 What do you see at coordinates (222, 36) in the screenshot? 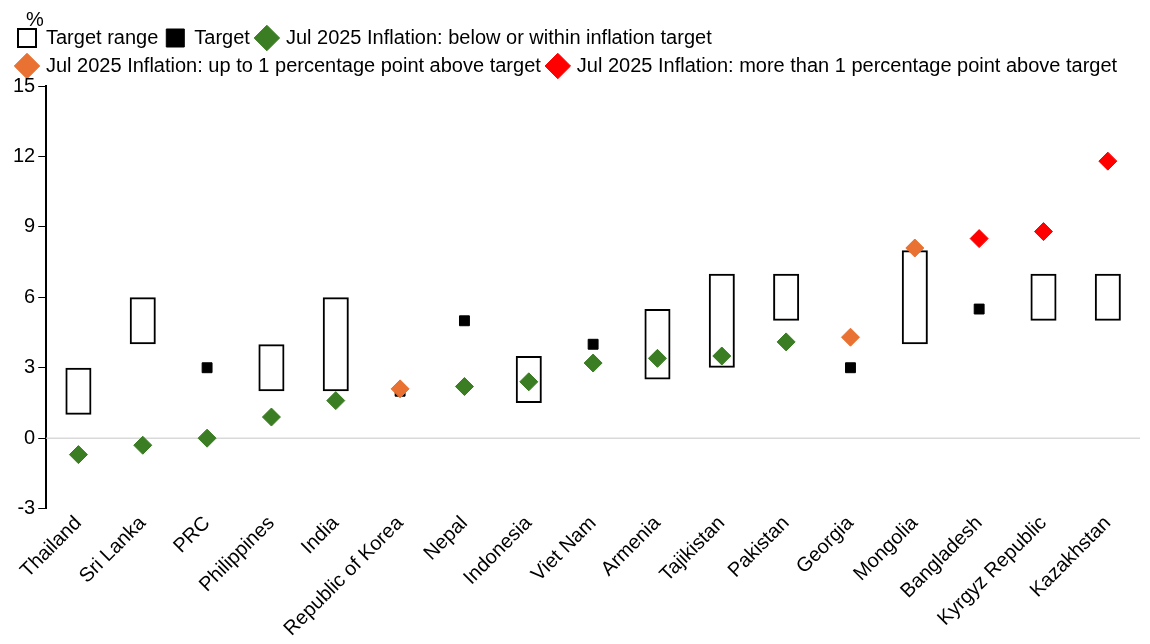
I see `legend-label: Target` at bounding box center [222, 36].